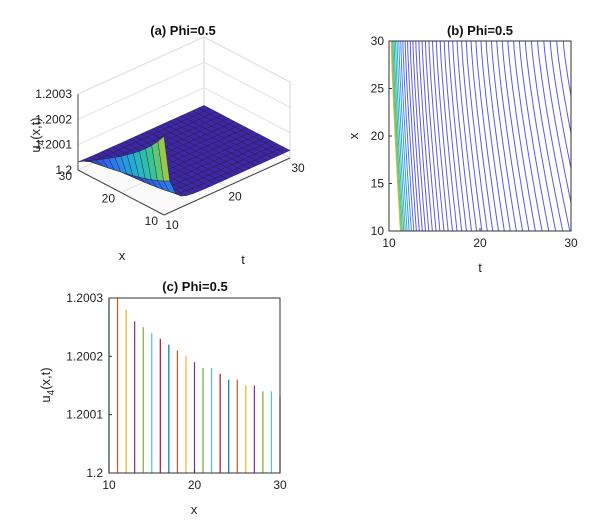 The width and height of the screenshot is (600, 520). Describe the element at coordinates (182, 30) in the screenshot. I see `surface-title: (a) Phi=0.5` at that location.